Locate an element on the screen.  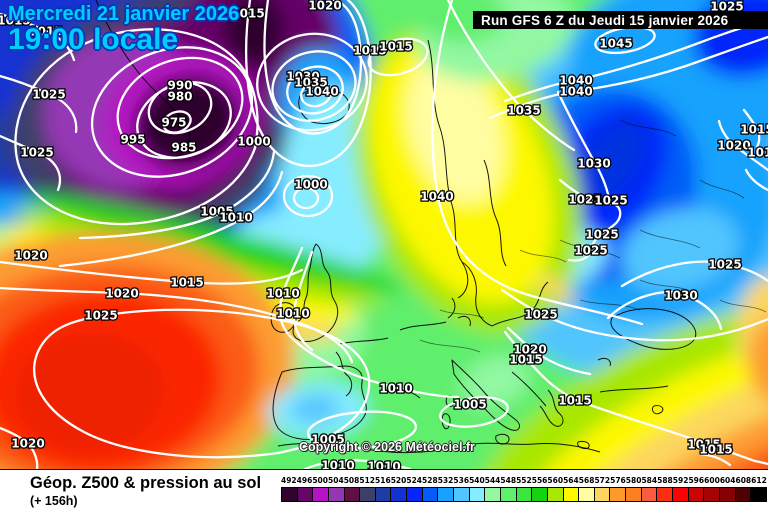
scale-value: 556 is located at coordinates (539, 480).